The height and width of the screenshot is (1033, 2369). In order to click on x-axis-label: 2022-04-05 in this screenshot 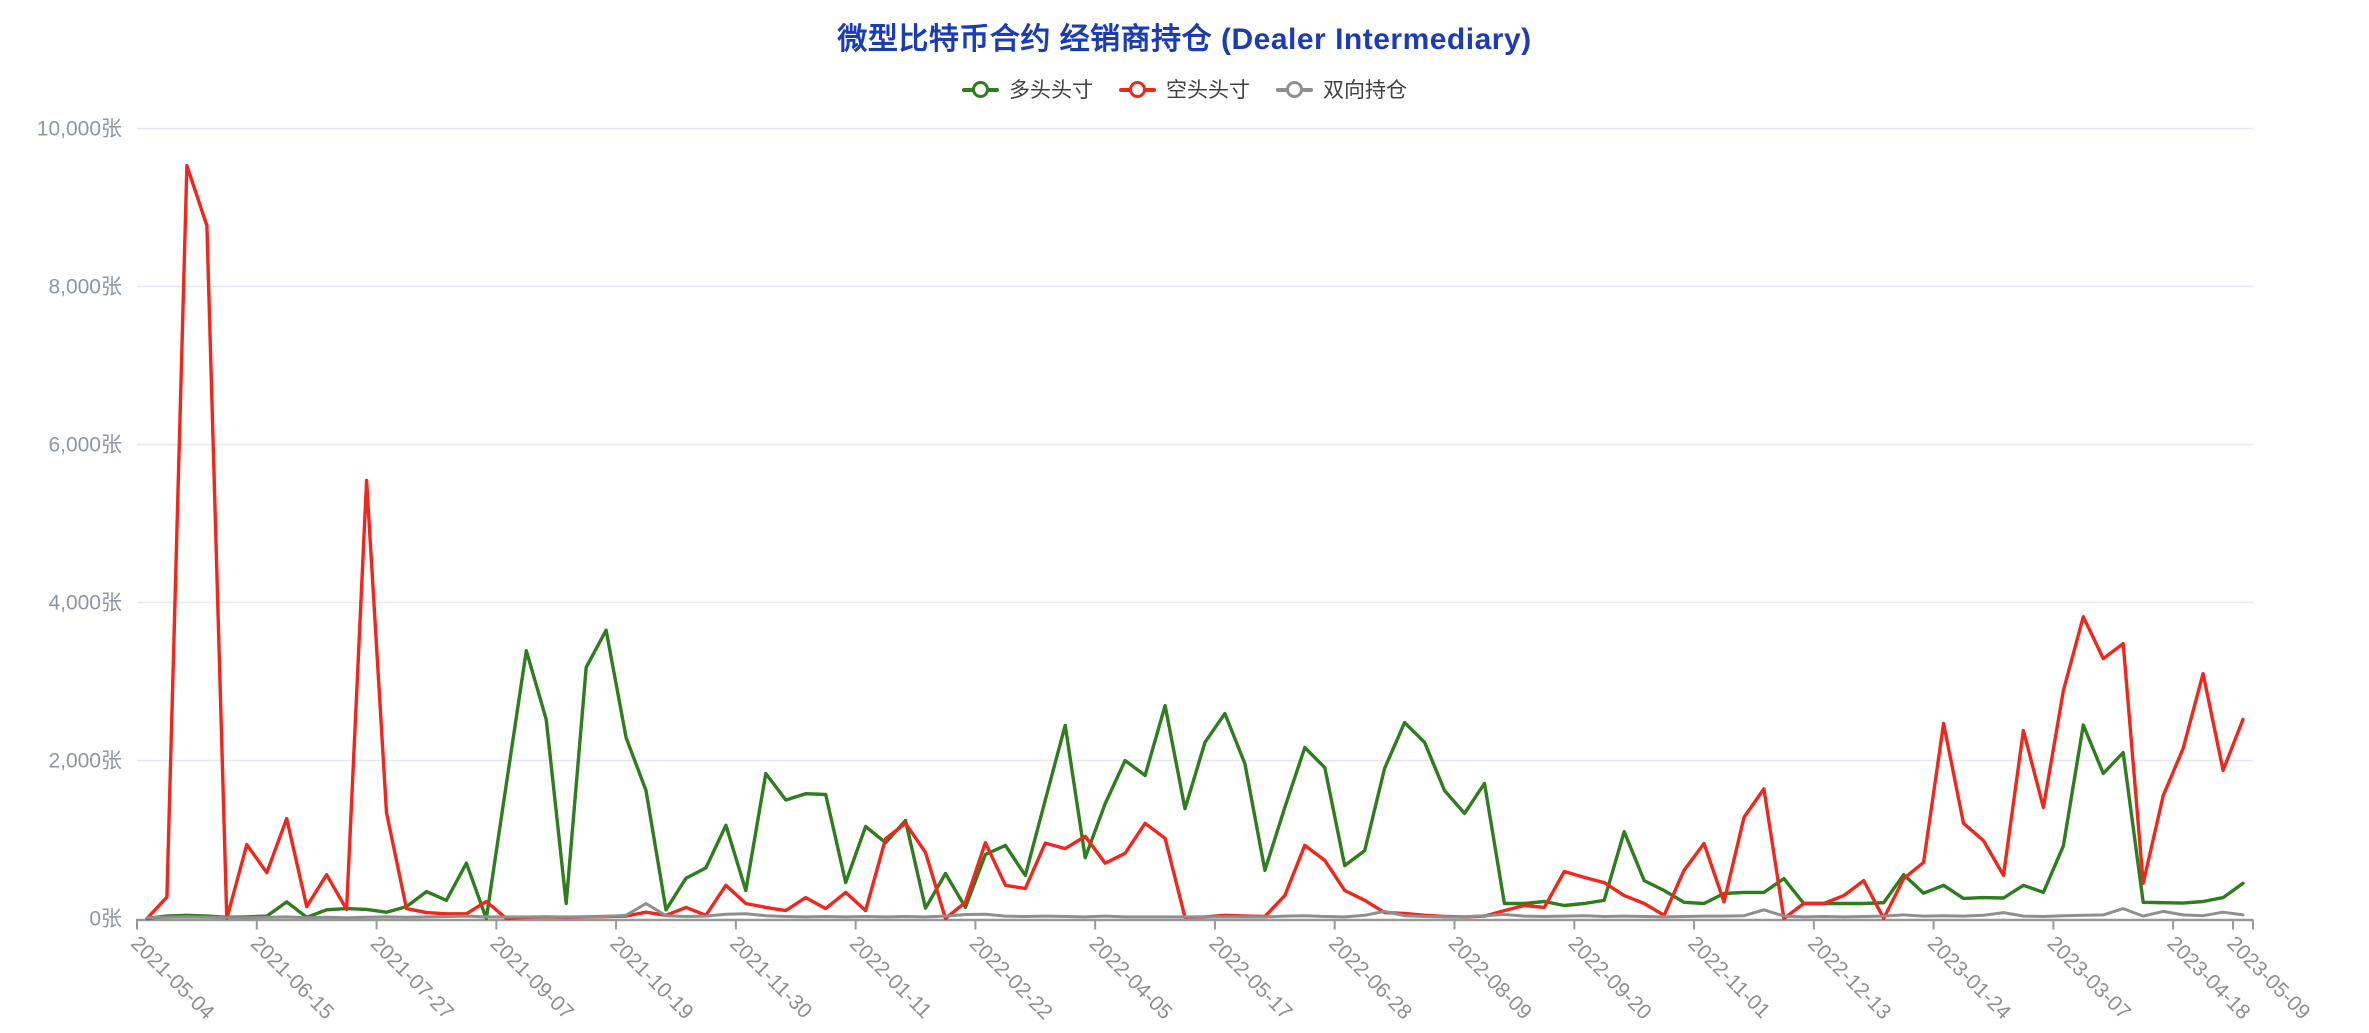, I will do `click(1130, 978)`.